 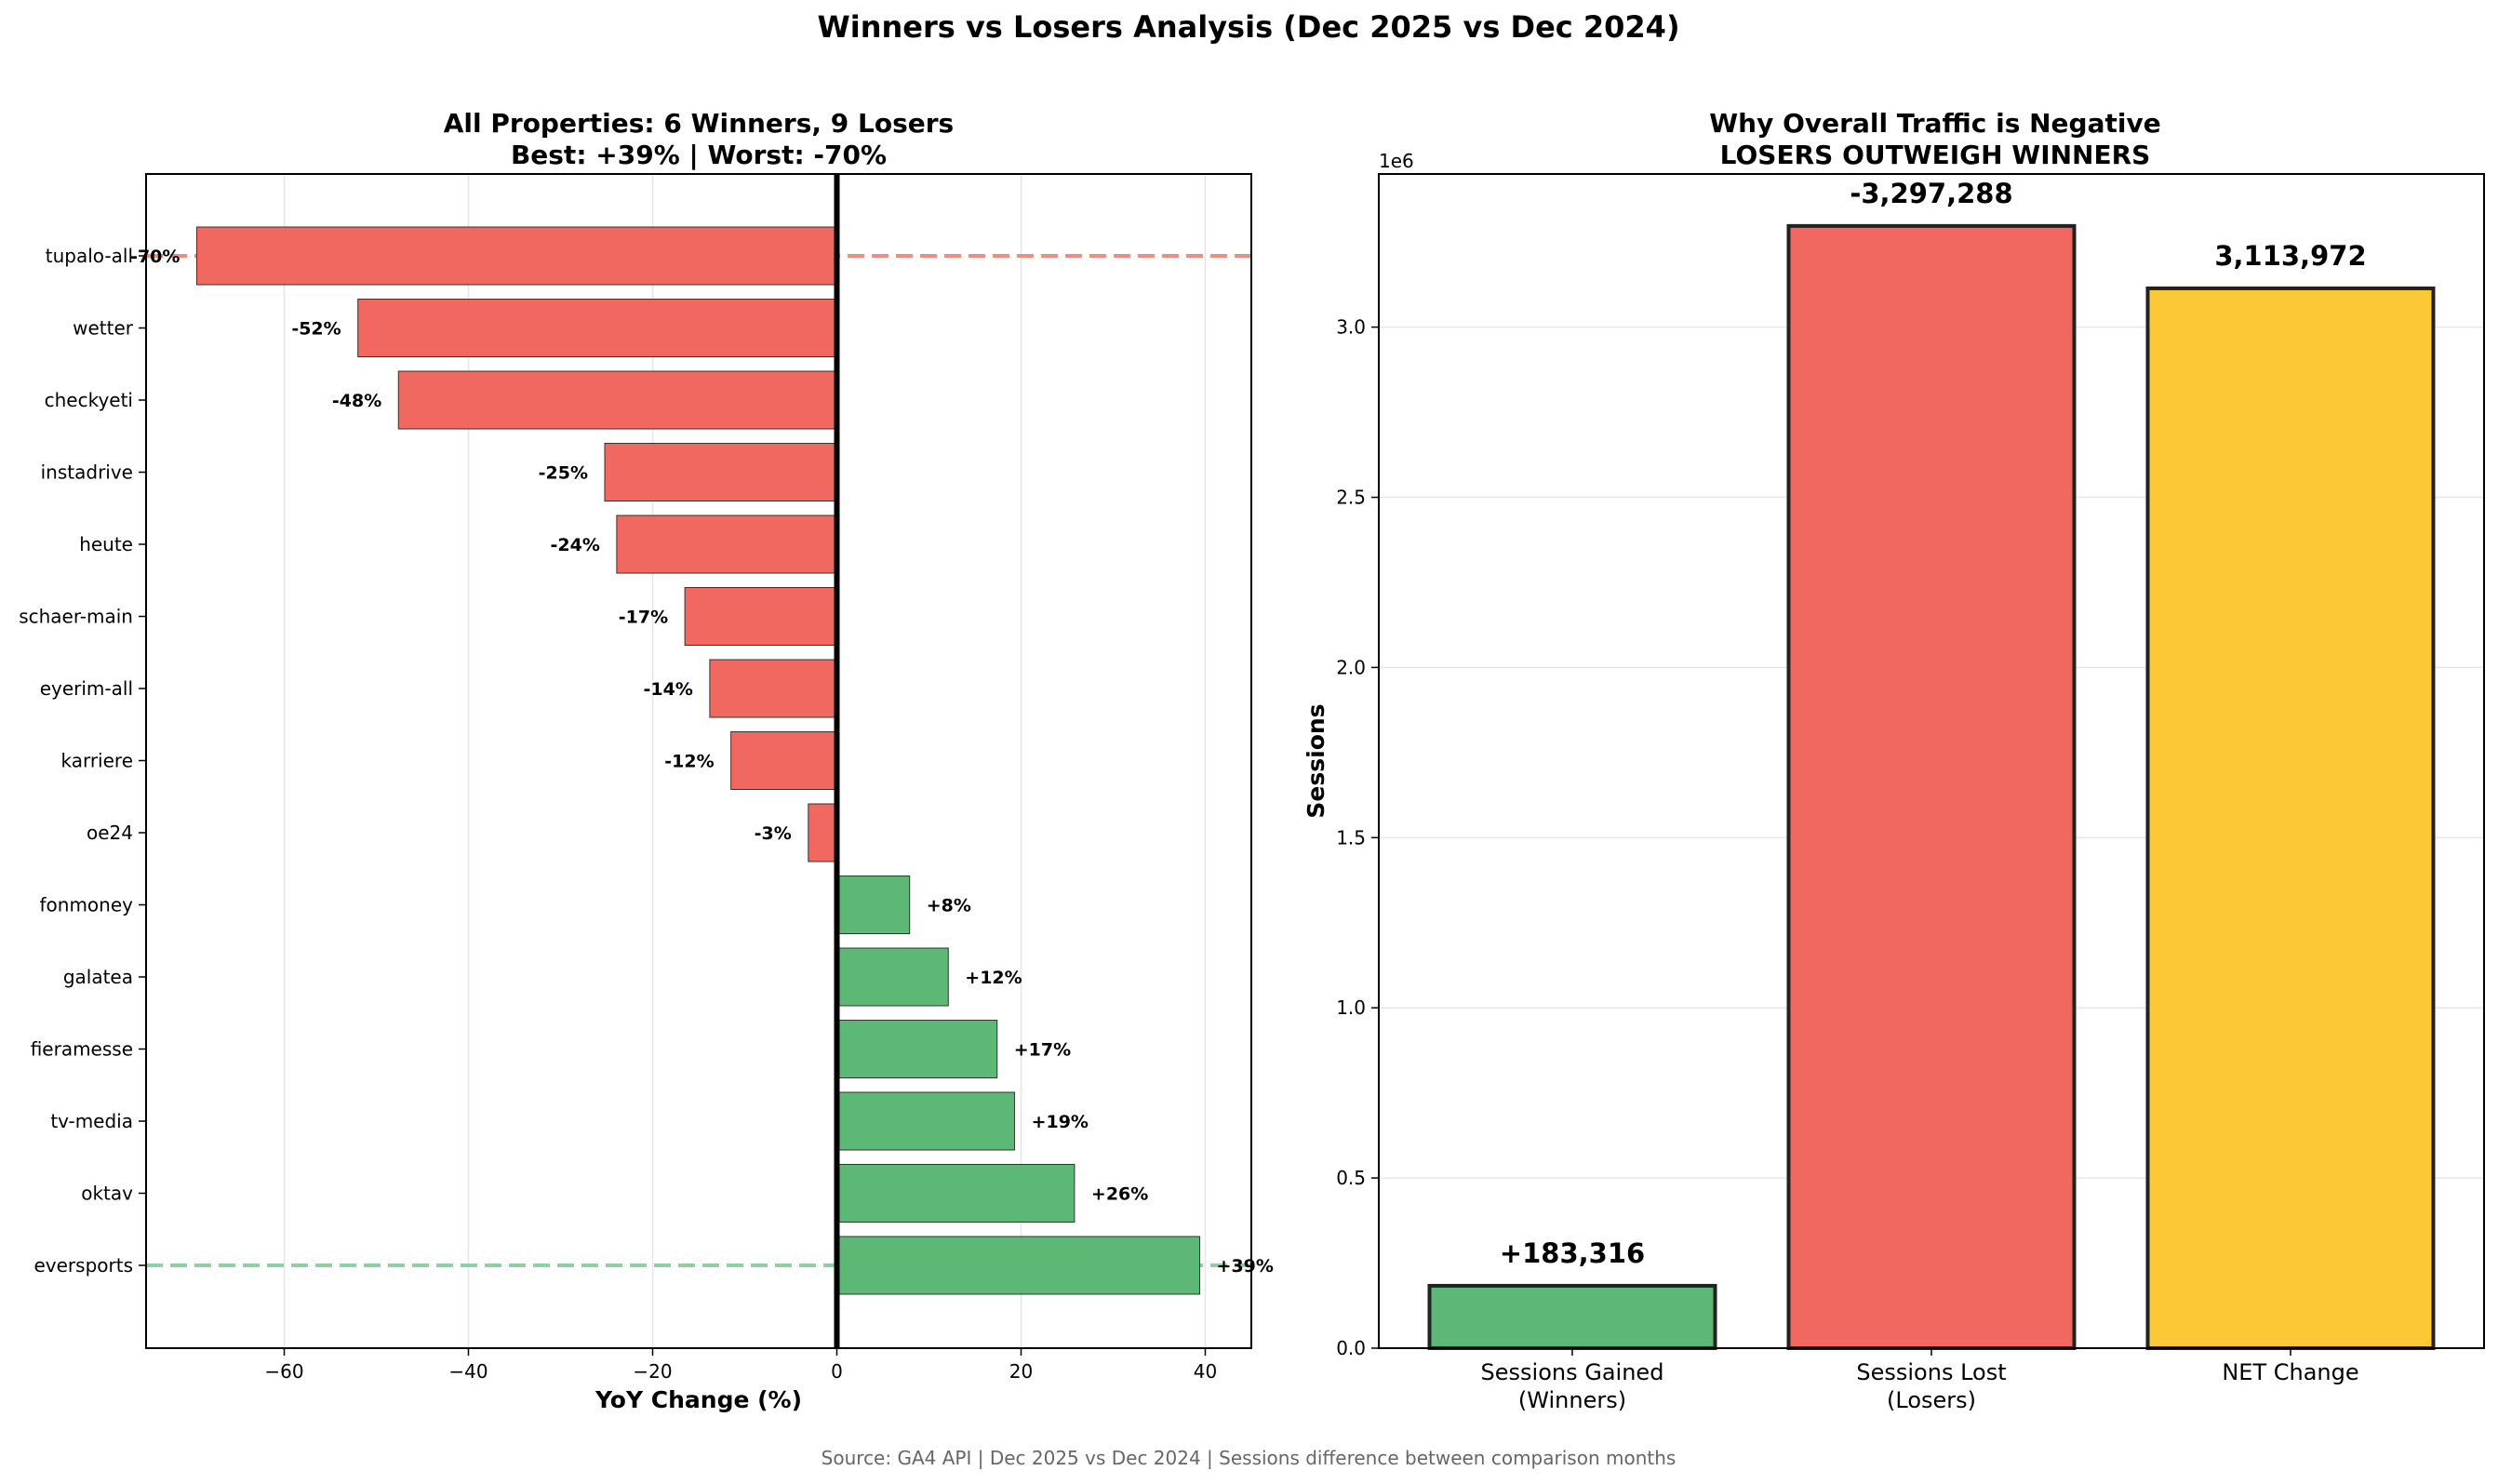 I want to click on bar-value-label: +183,316, so click(x=1572, y=1253).